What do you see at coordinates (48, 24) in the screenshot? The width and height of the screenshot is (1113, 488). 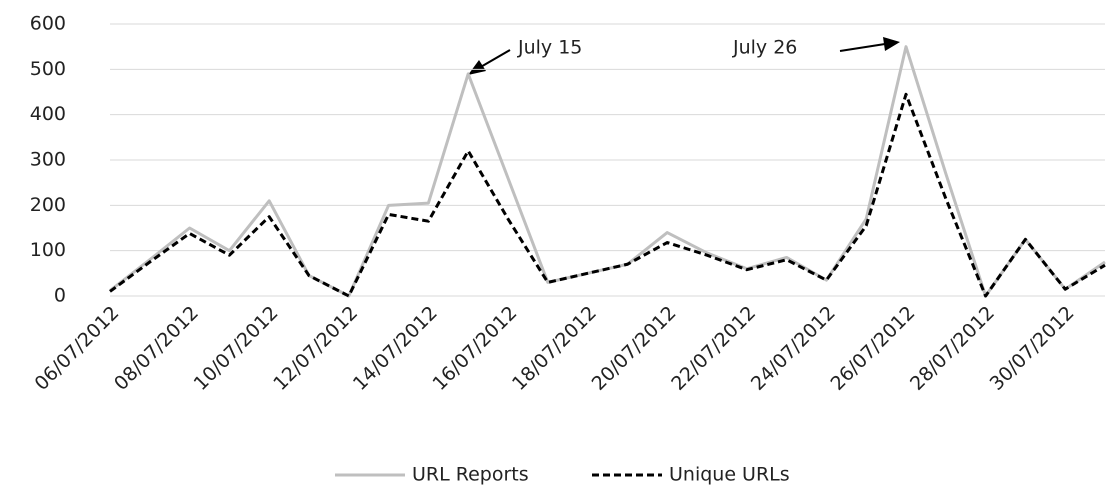 I see `y-tick-label: 600` at bounding box center [48, 24].